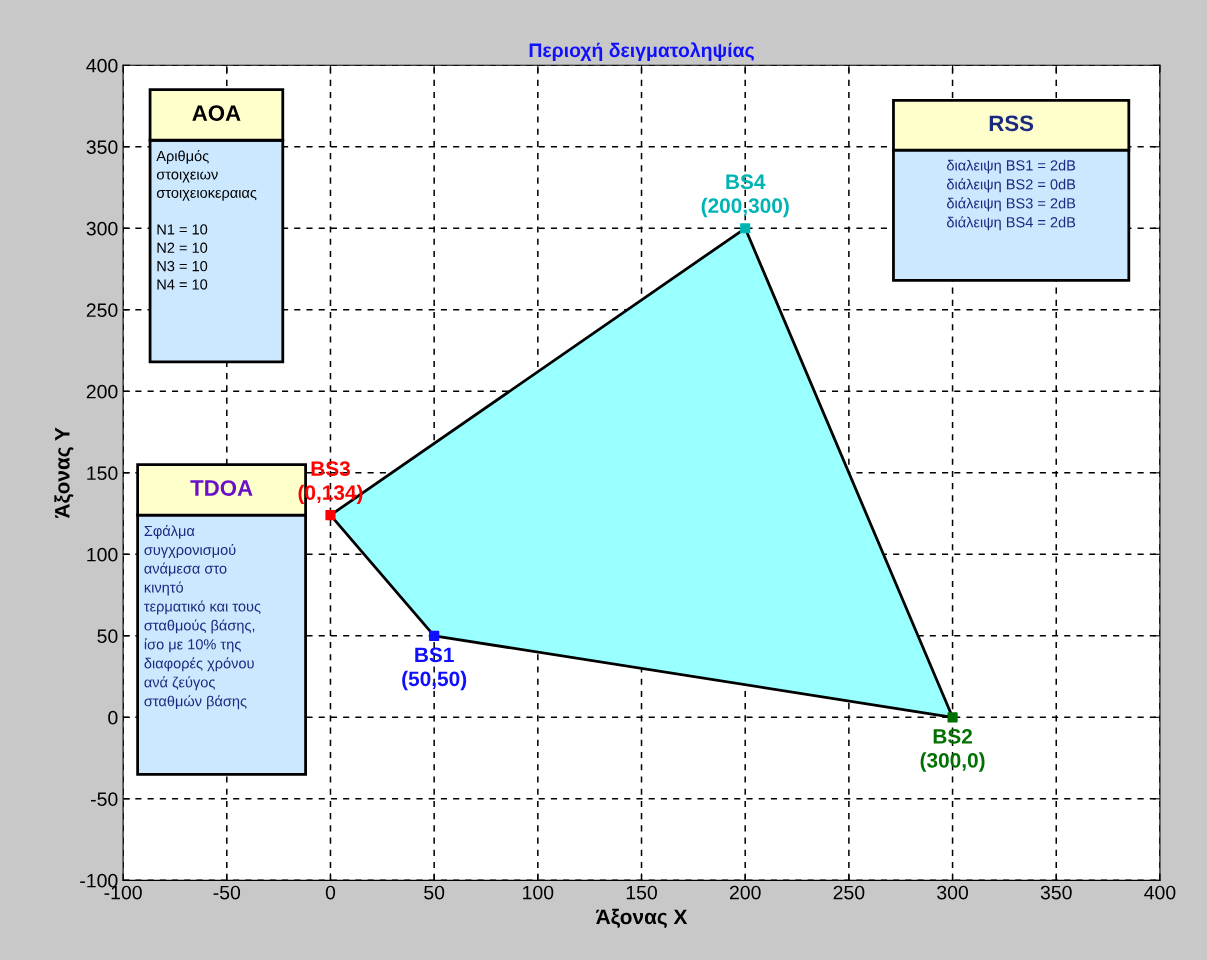 This screenshot has height=960, width=1207. What do you see at coordinates (206, 220) in the screenshot?
I see `text: Αριθμός στοιχειων στοιχειοκεραιας N1 = 10 N2 = 10 N3 = 10 N4 = 10` at bounding box center [206, 220].